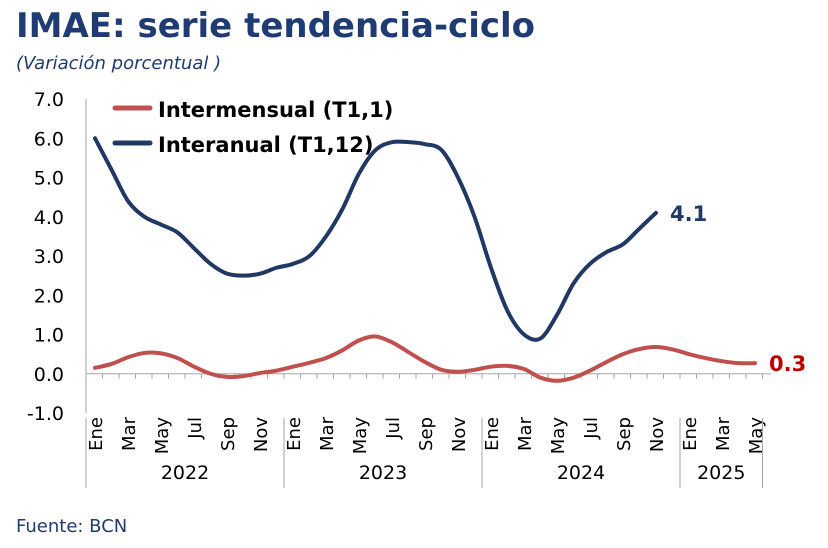  Describe the element at coordinates (275, 110) in the screenshot. I see `legend-label-intermensual: Intermensual (T1,1)` at that location.